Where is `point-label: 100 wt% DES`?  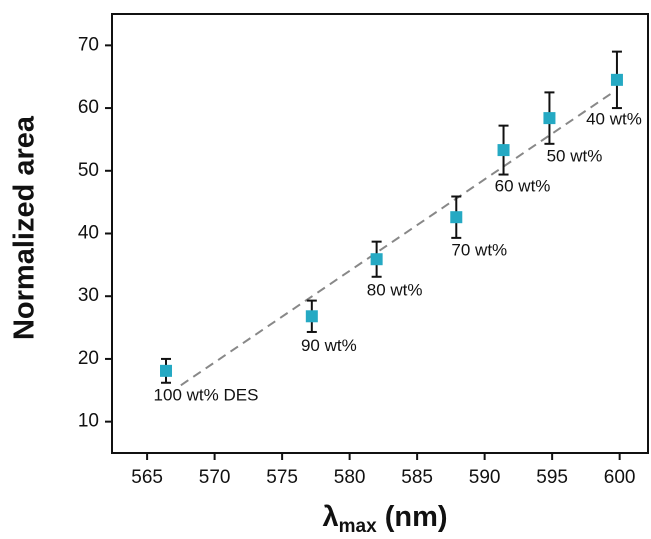
point-label: 100 wt% DES is located at coordinates (206, 394).